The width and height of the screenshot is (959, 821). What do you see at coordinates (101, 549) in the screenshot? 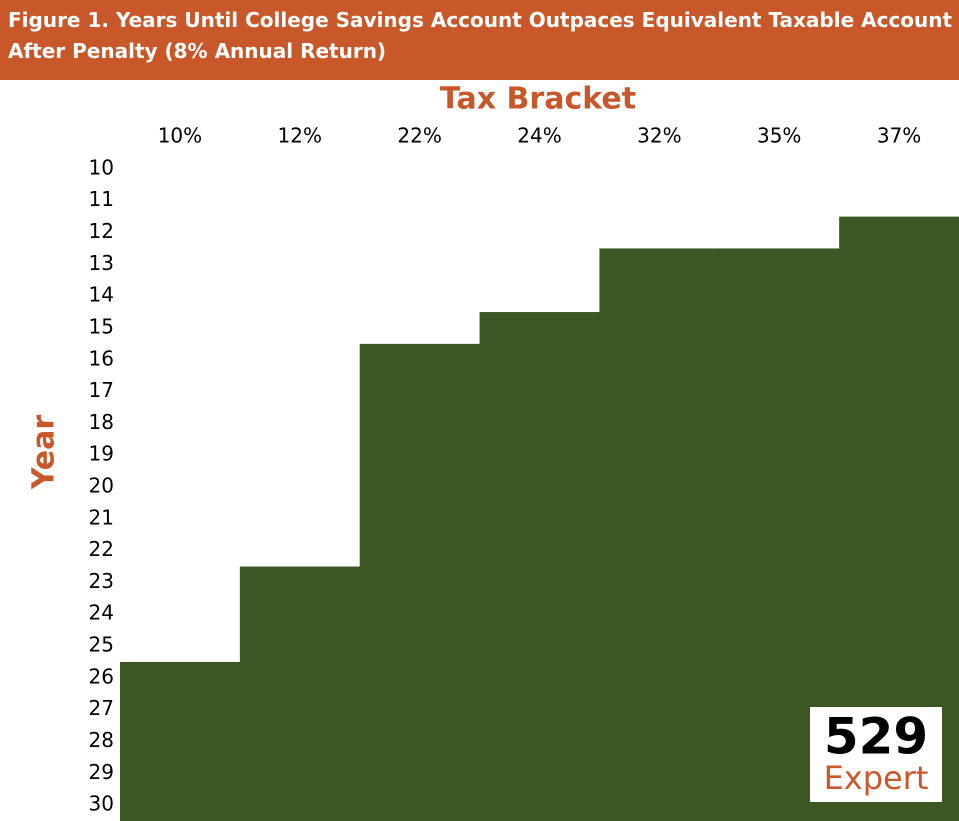
I see `y-tick-label: 22` at bounding box center [101, 549].